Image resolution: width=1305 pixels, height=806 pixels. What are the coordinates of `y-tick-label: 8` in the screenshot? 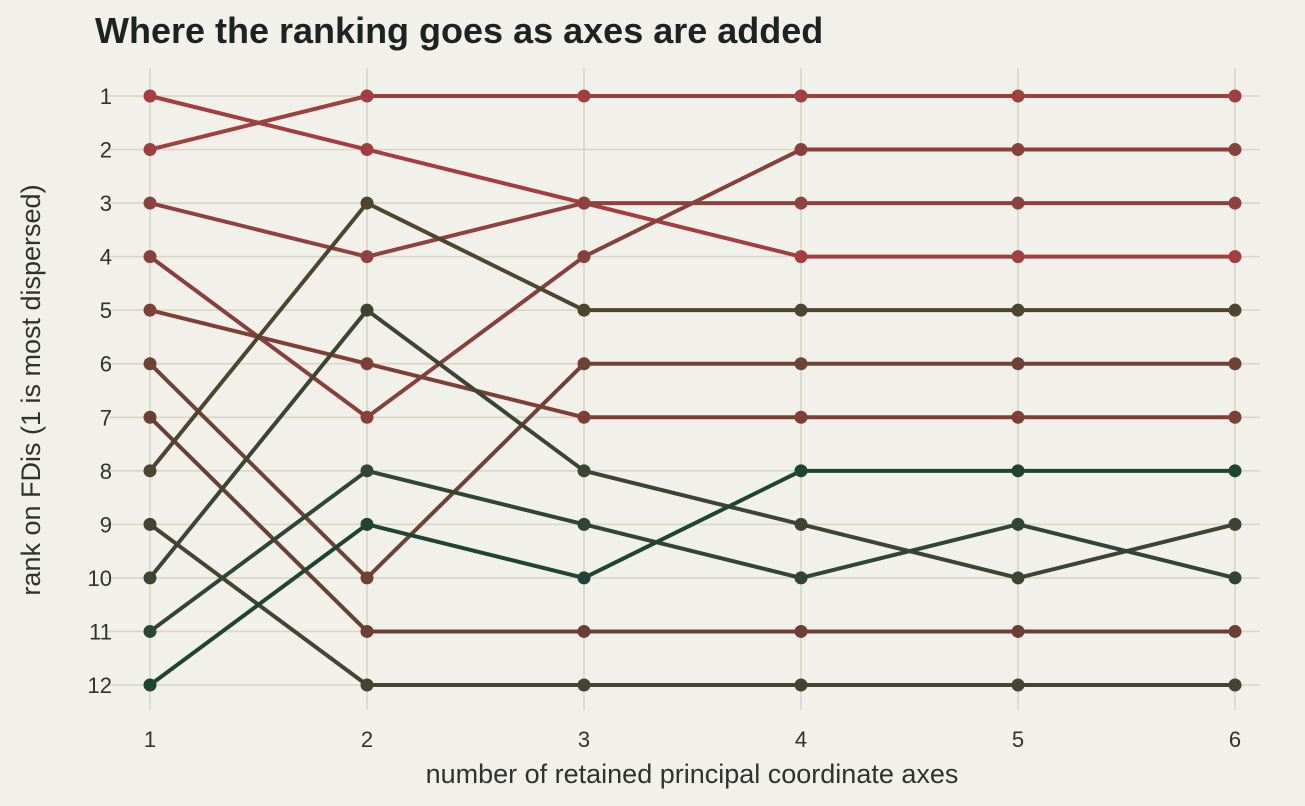 It's located at (106, 471).